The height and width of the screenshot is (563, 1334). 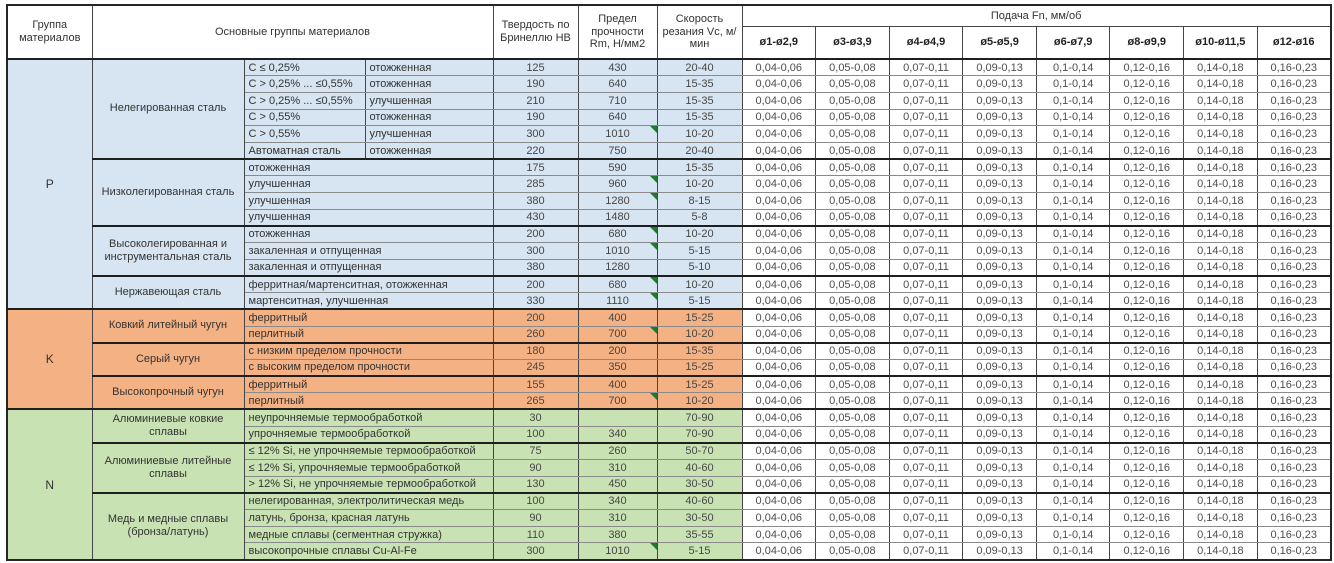 I want to click on header-cutting-speed-vc: Скорость резания Vc, м/мин, so click(x=699, y=32).